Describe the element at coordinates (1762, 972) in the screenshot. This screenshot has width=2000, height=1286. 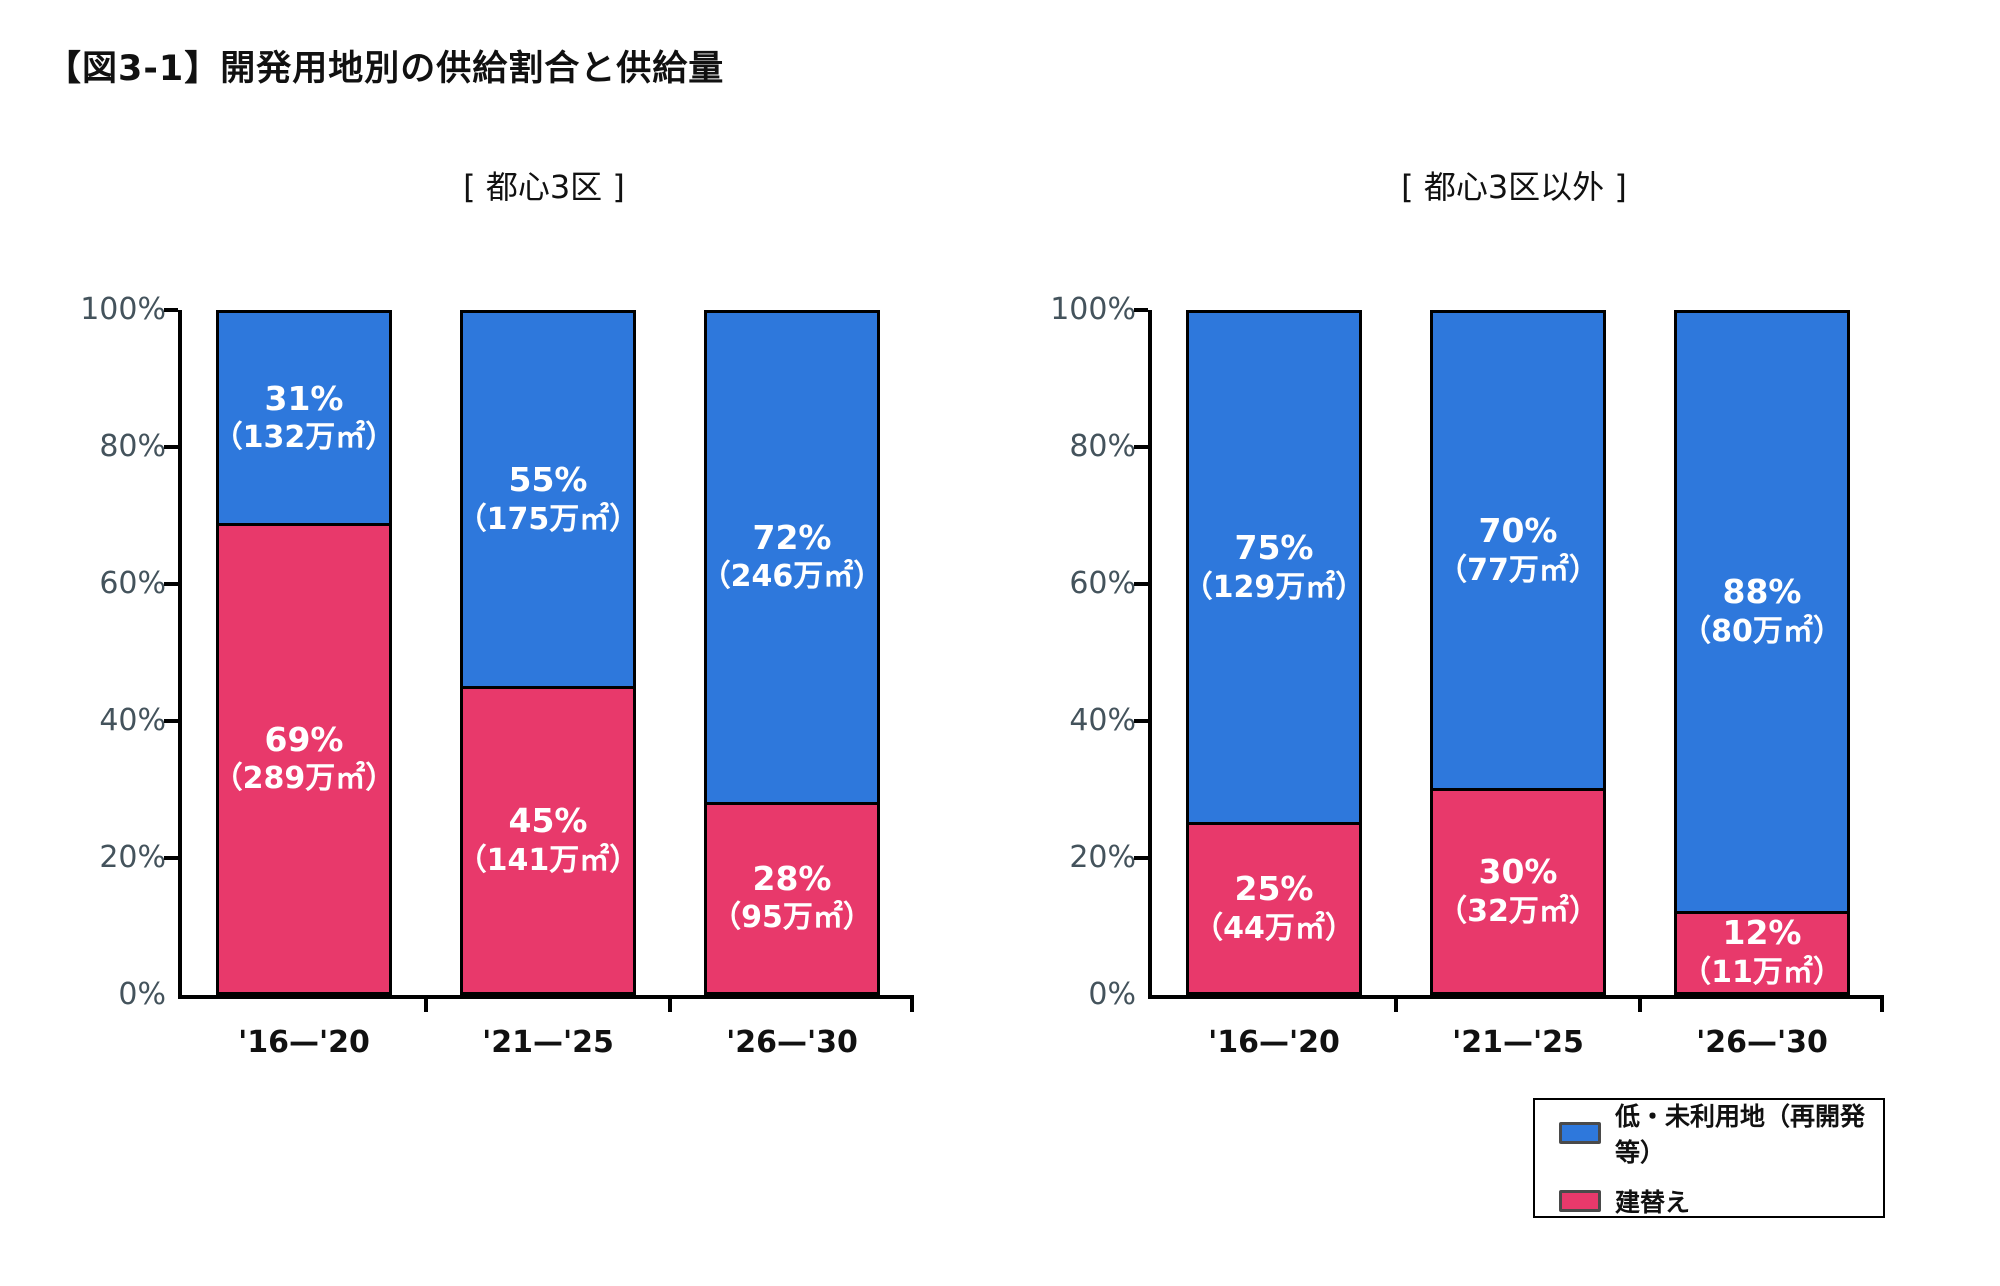
I see `segment-area-label: （11万㎡）` at that location.